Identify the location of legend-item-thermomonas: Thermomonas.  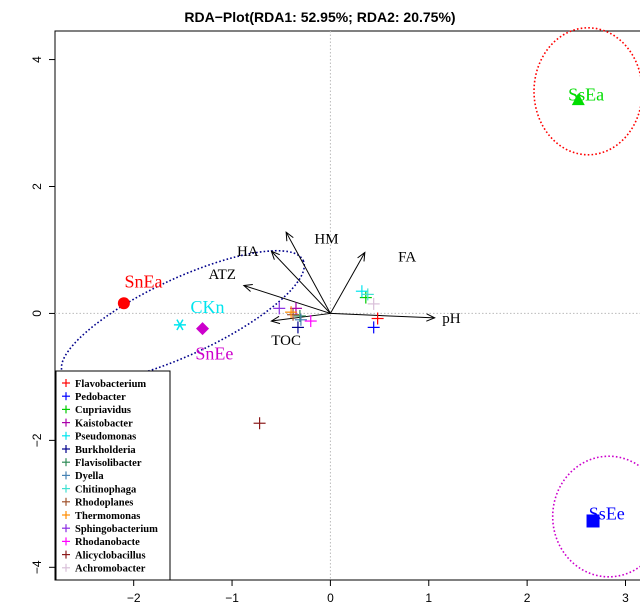
(101, 516).